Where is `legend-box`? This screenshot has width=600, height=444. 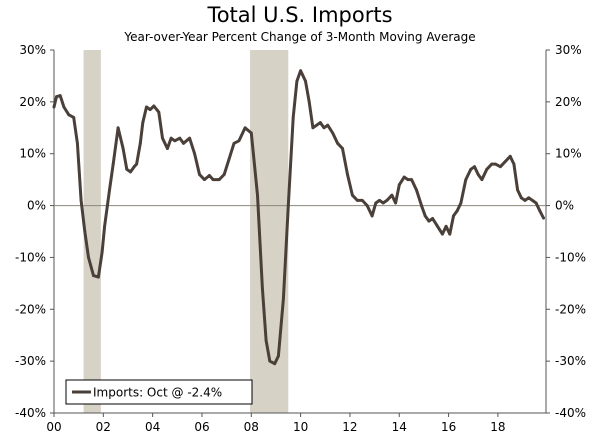 legend-box is located at coordinates (159, 392).